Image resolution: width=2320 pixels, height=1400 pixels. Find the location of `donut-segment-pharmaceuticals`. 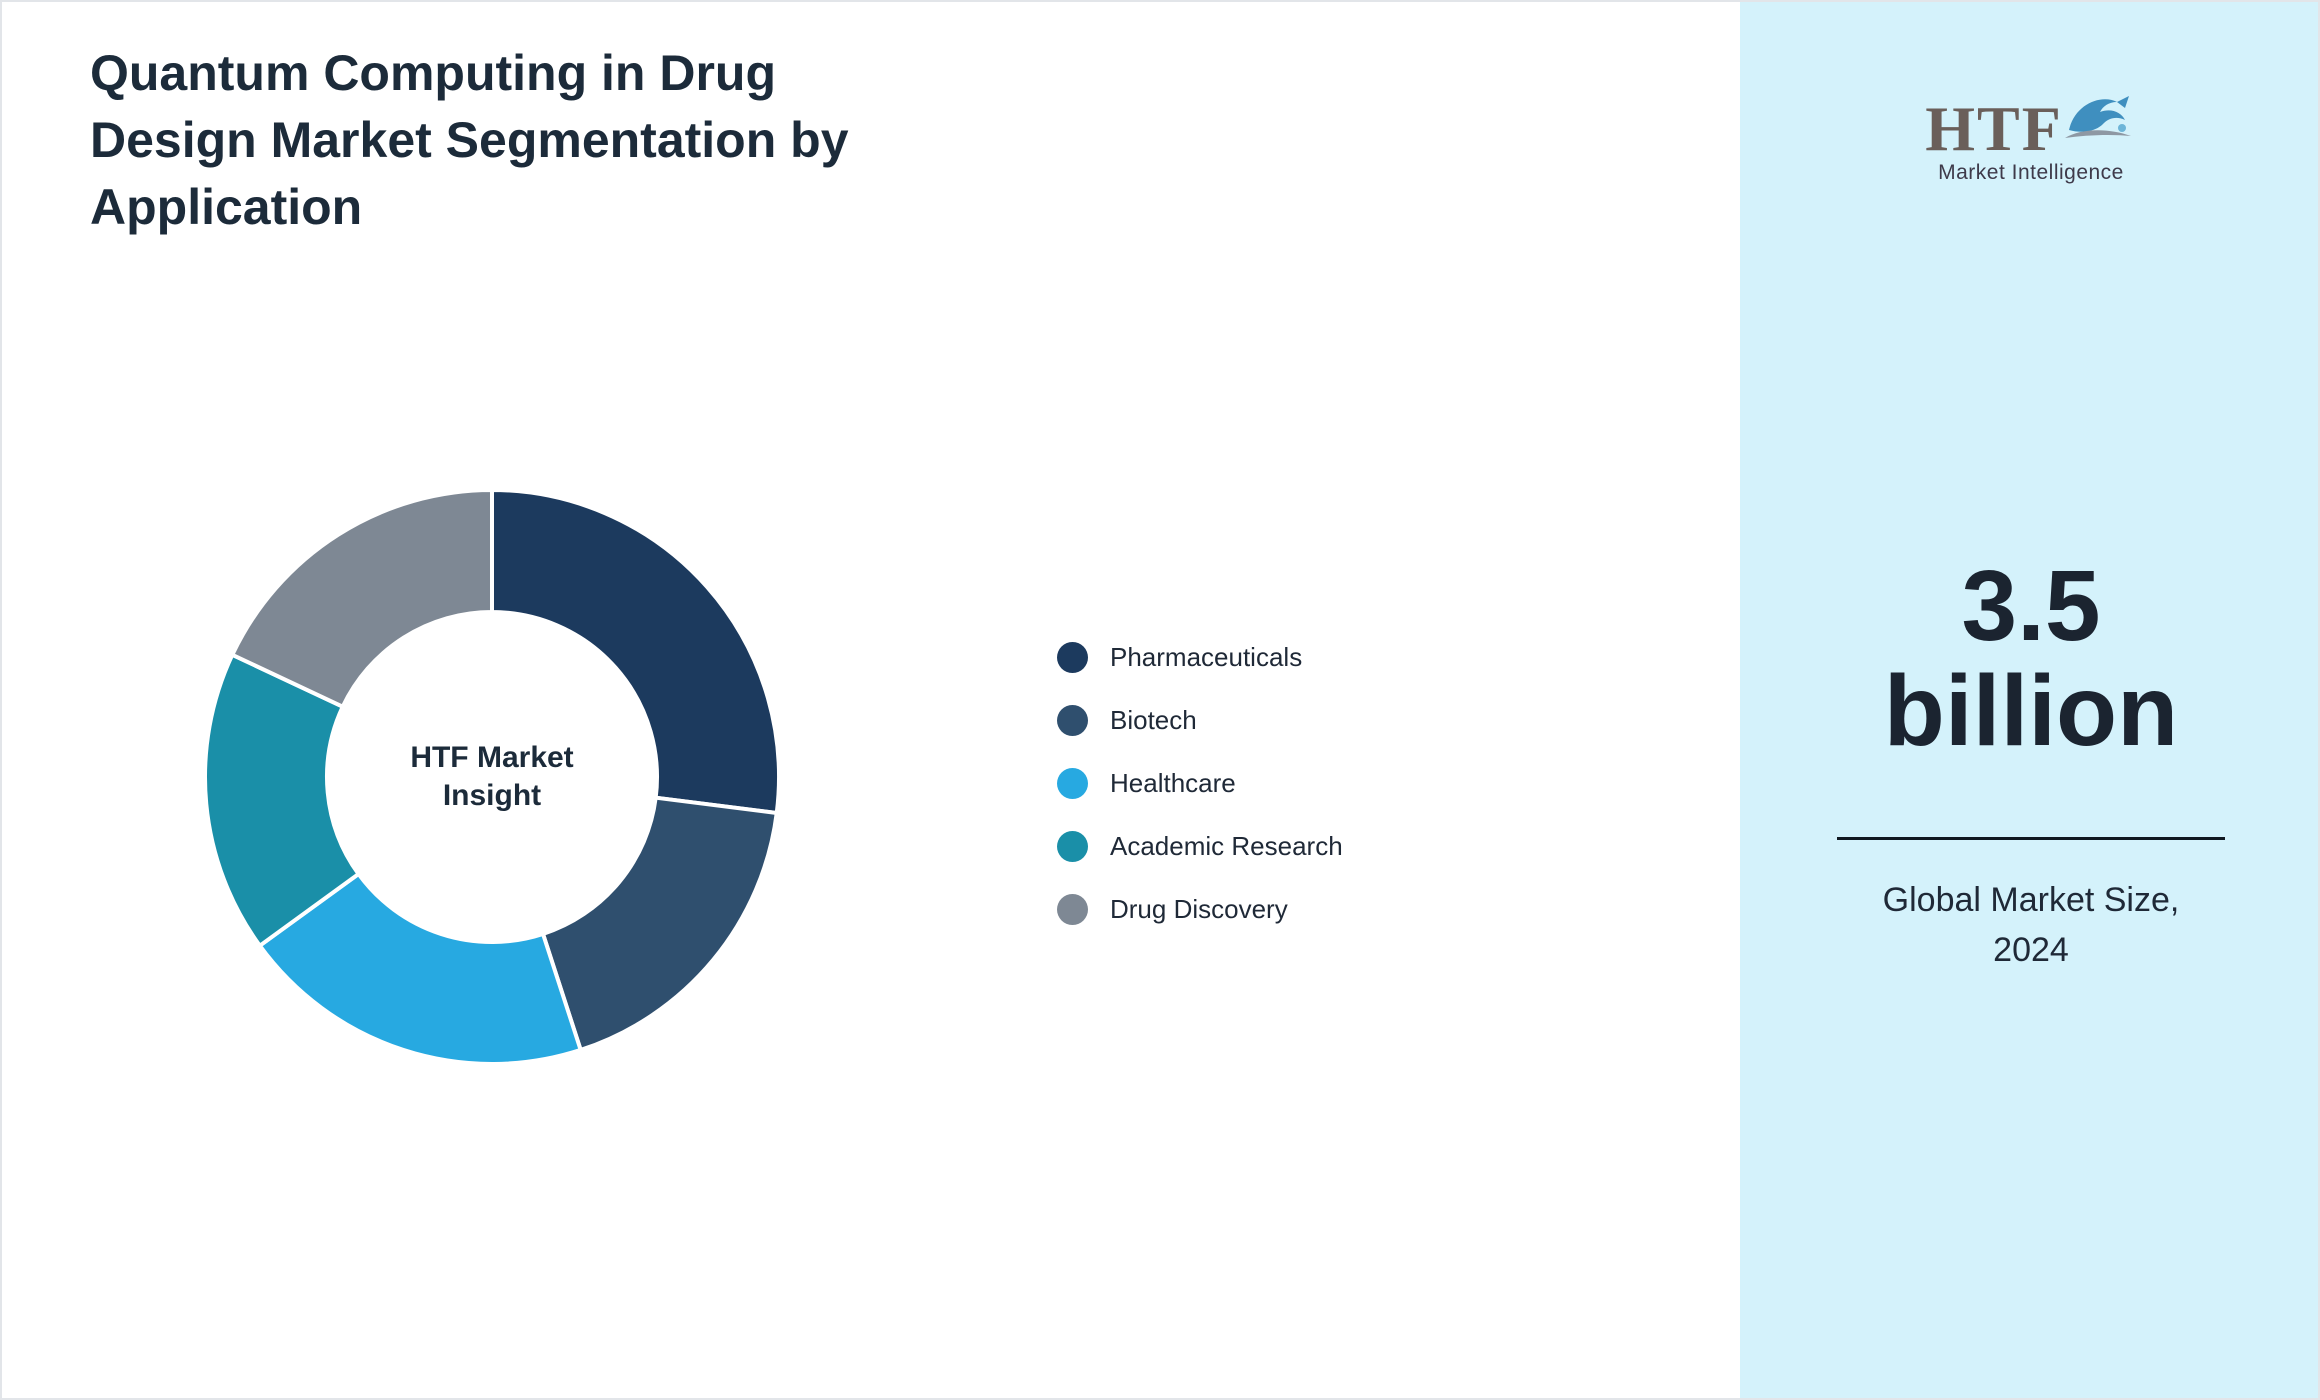

donut-segment-pharmaceuticals is located at coordinates (635, 651).